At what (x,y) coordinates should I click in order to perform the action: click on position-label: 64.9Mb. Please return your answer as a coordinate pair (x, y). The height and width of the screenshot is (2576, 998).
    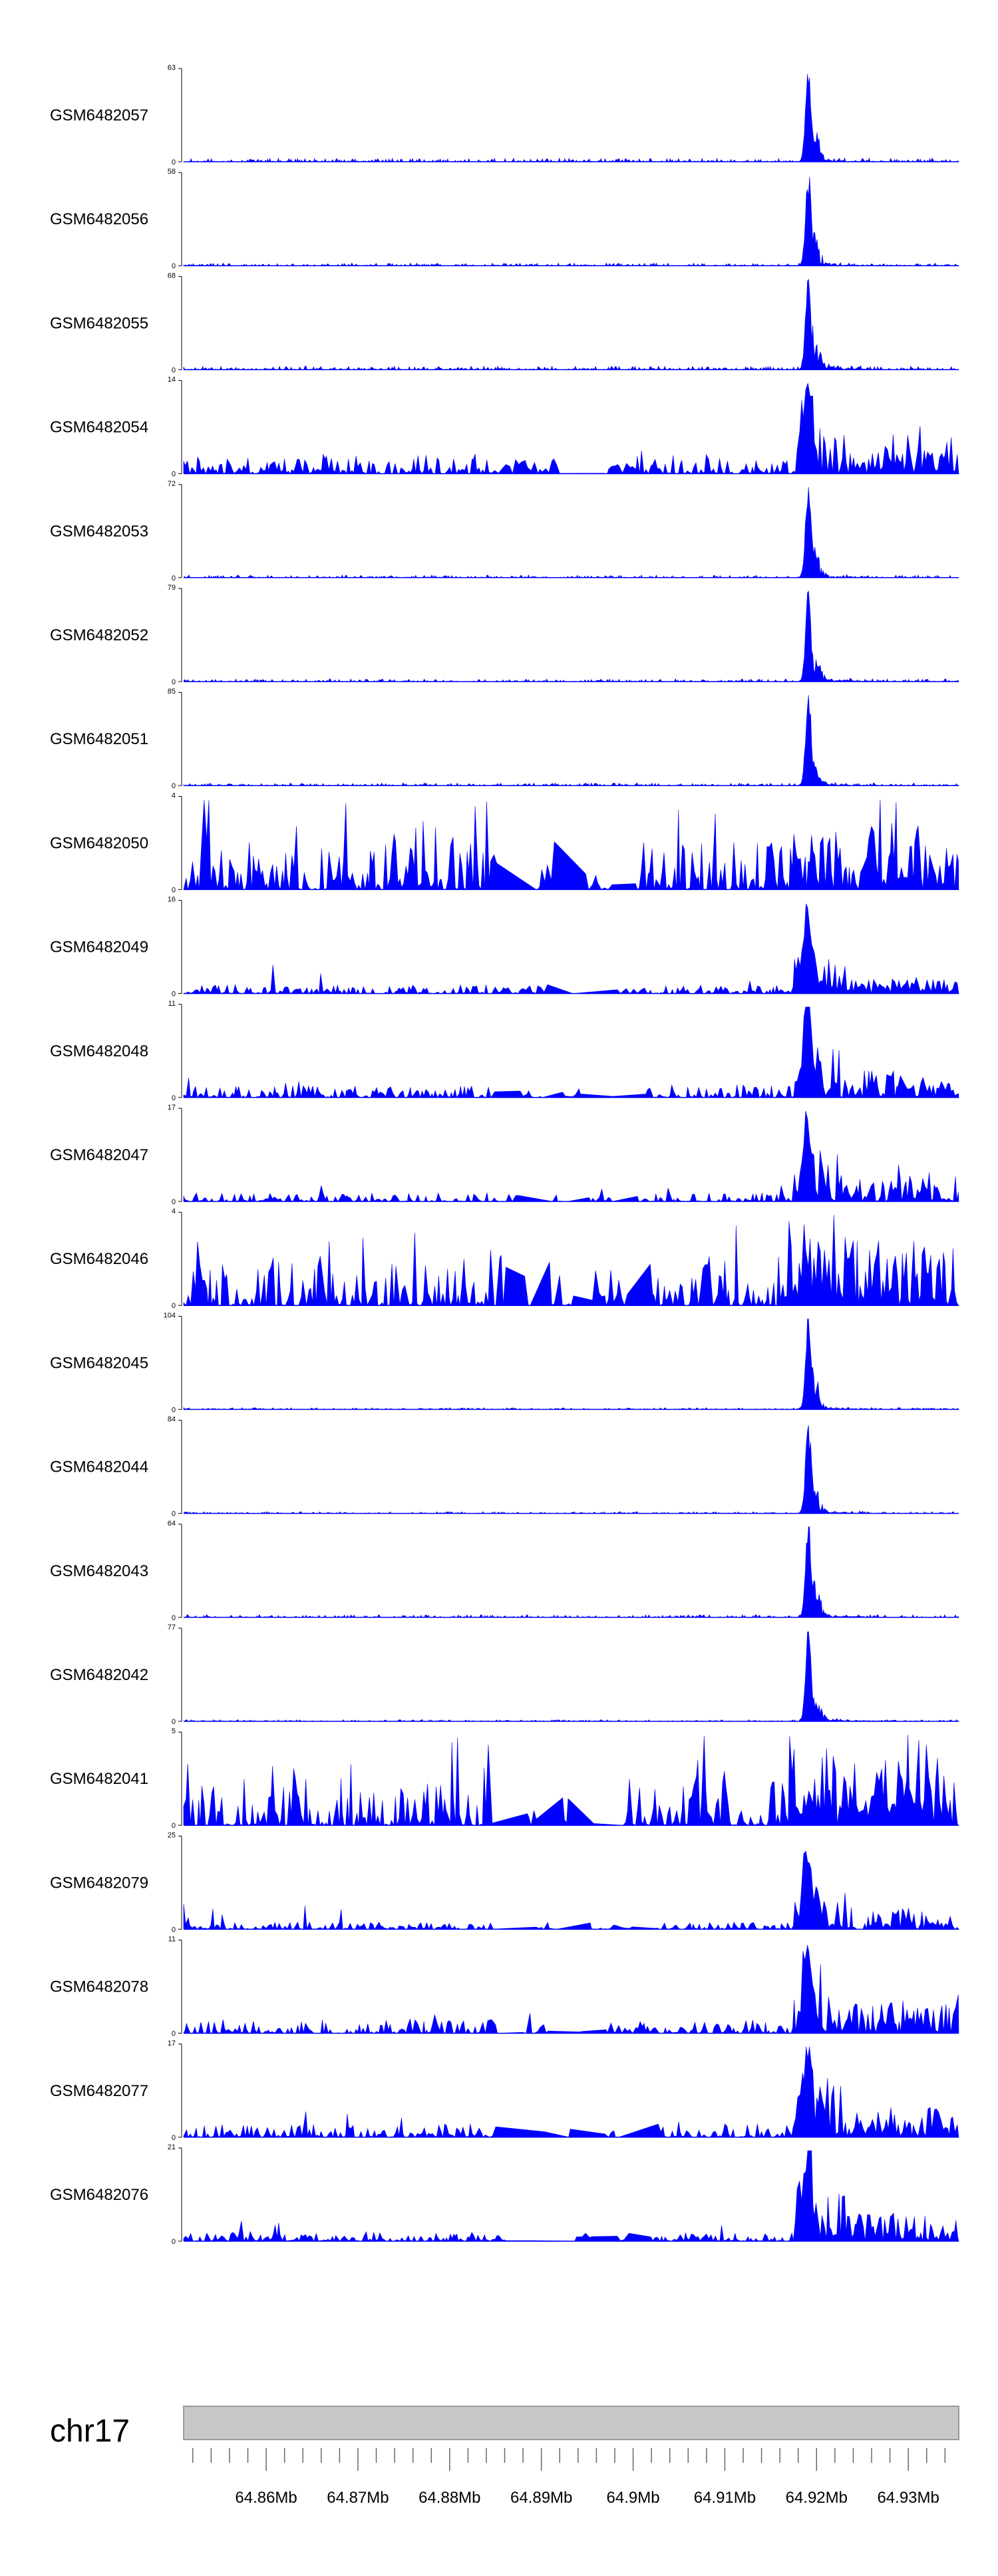
    Looking at the image, I should click on (633, 2498).